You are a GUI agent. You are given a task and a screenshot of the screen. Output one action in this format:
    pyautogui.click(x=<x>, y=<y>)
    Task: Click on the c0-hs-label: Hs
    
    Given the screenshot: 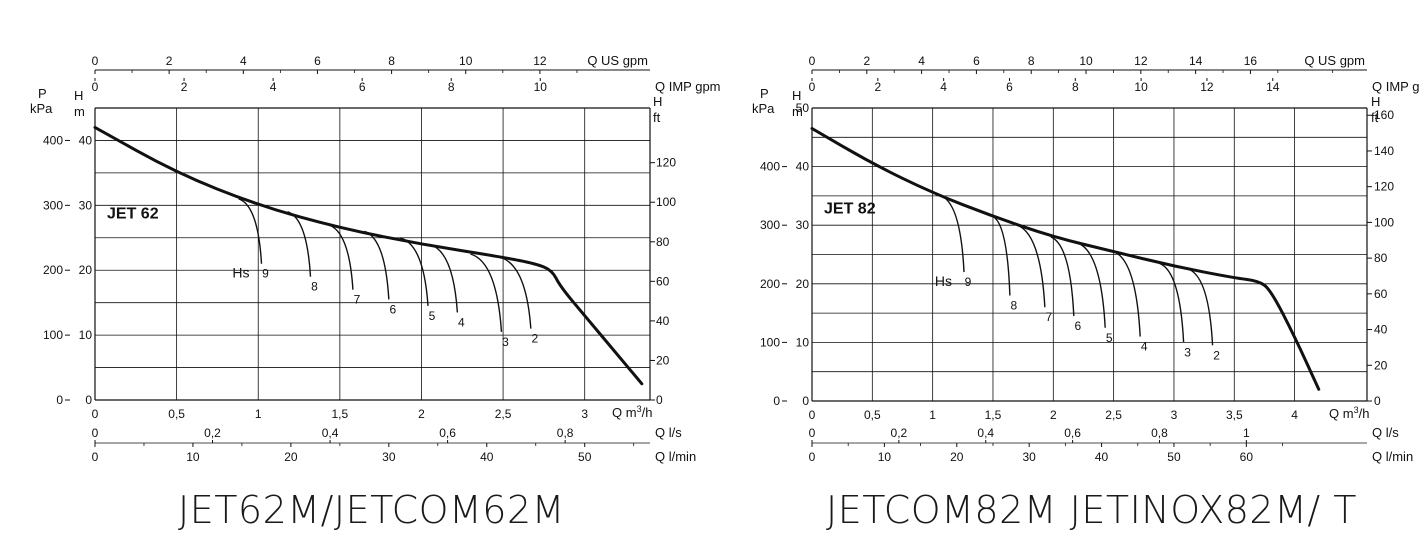 What is the action you would take?
    pyautogui.click(x=240, y=273)
    